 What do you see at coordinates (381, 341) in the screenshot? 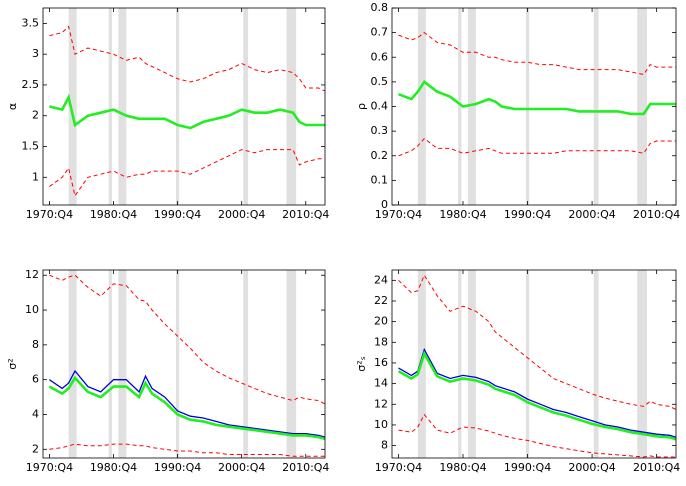
I see `y-tick-label: 18` at bounding box center [381, 341].